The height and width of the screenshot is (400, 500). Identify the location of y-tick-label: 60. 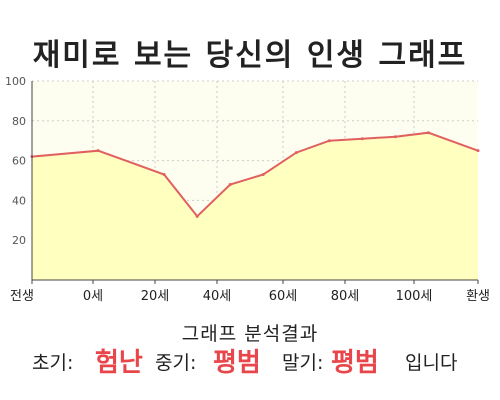
(19, 161).